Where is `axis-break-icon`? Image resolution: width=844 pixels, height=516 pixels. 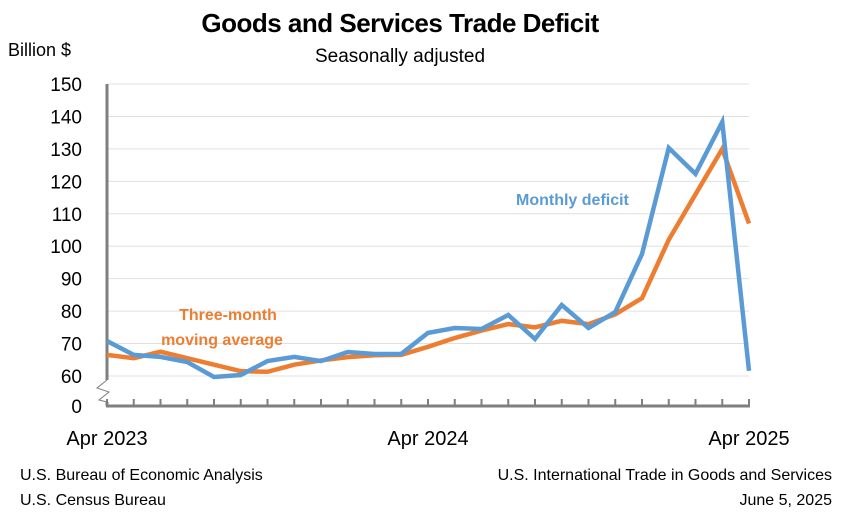
axis-break-icon is located at coordinates (103, 391).